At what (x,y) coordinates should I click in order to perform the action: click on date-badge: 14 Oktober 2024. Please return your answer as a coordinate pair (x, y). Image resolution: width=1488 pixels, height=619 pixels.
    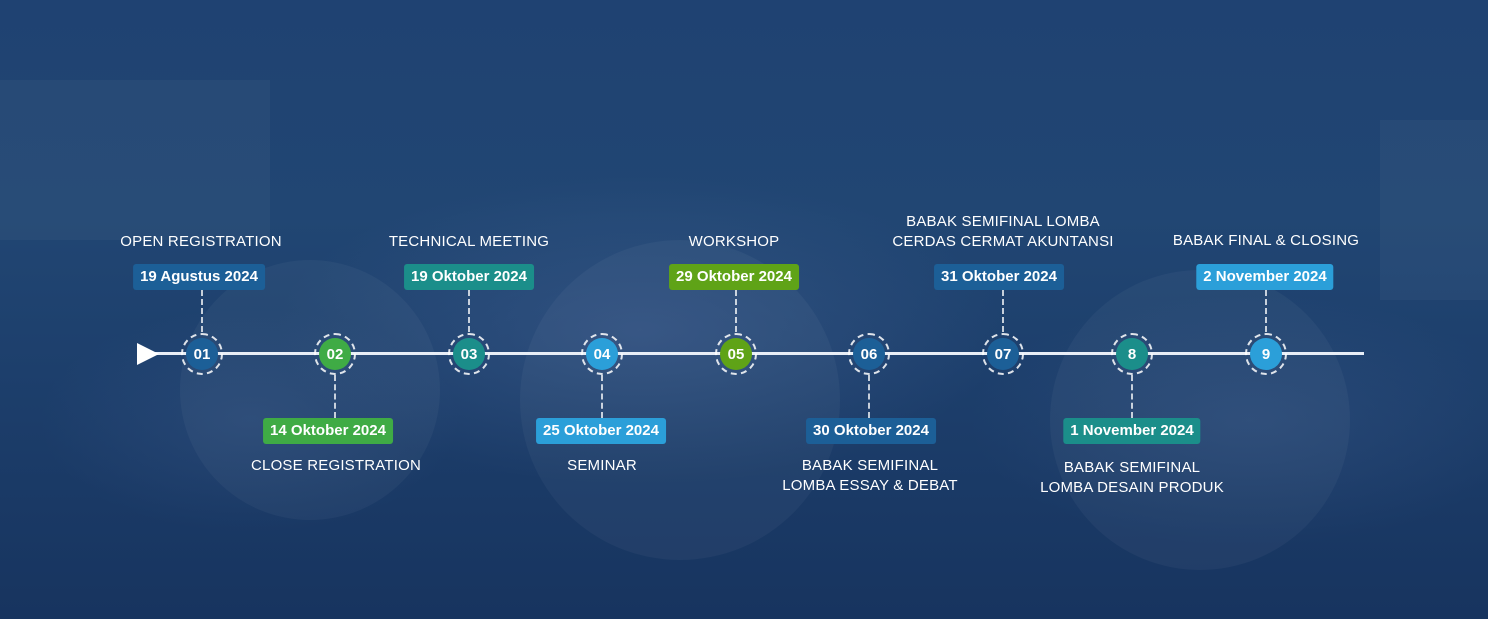
    Looking at the image, I should click on (328, 431).